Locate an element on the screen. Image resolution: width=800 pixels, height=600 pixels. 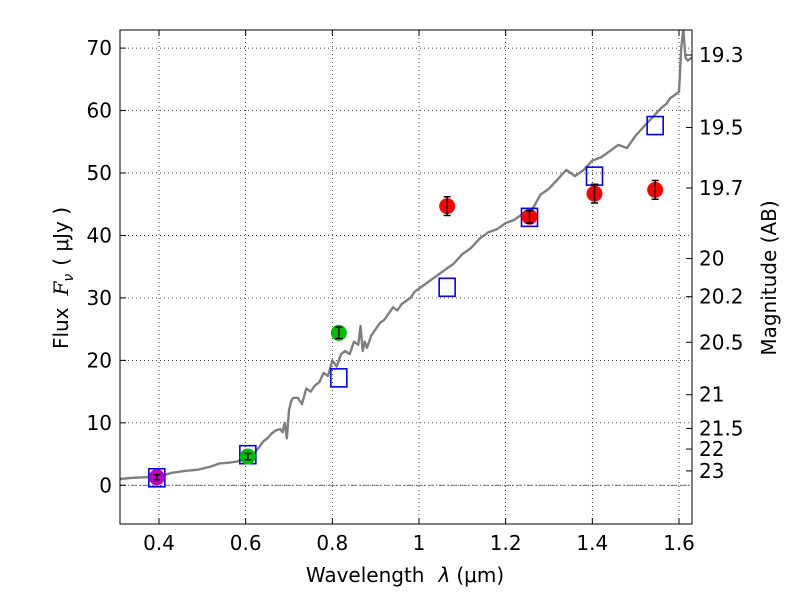
y-tick-label: 70 is located at coordinates (99, 48).